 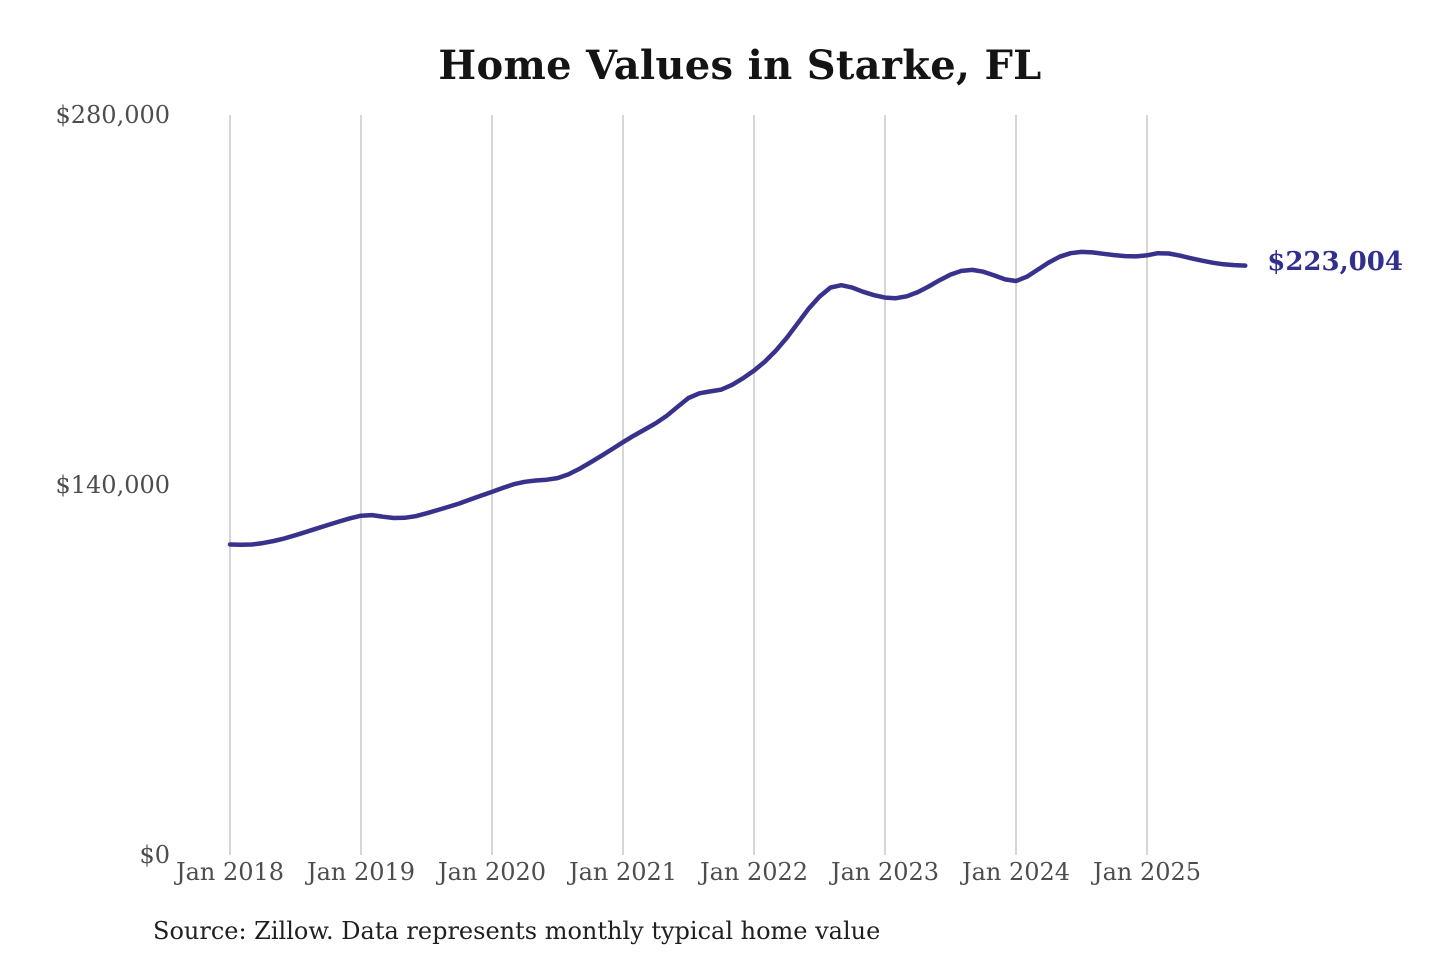 I want to click on x-tick-label: Jan 2023, so click(x=885, y=872).